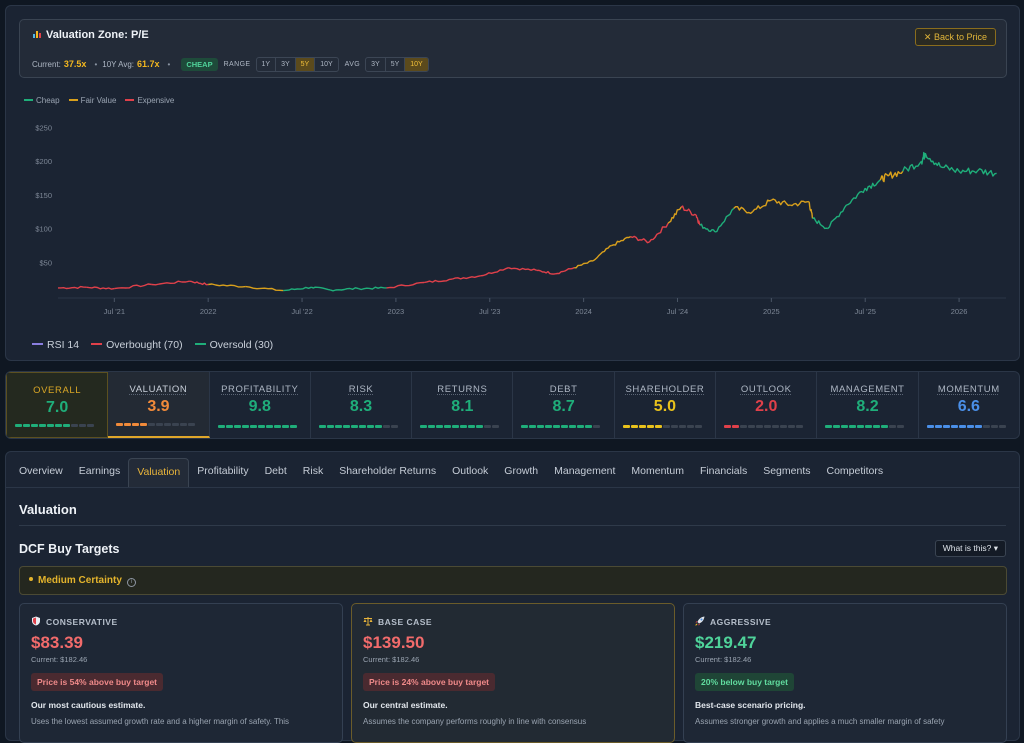 The width and height of the screenshot is (1024, 743). Describe the element at coordinates (723, 471) in the screenshot. I see `tab-financials: Financials` at that location.